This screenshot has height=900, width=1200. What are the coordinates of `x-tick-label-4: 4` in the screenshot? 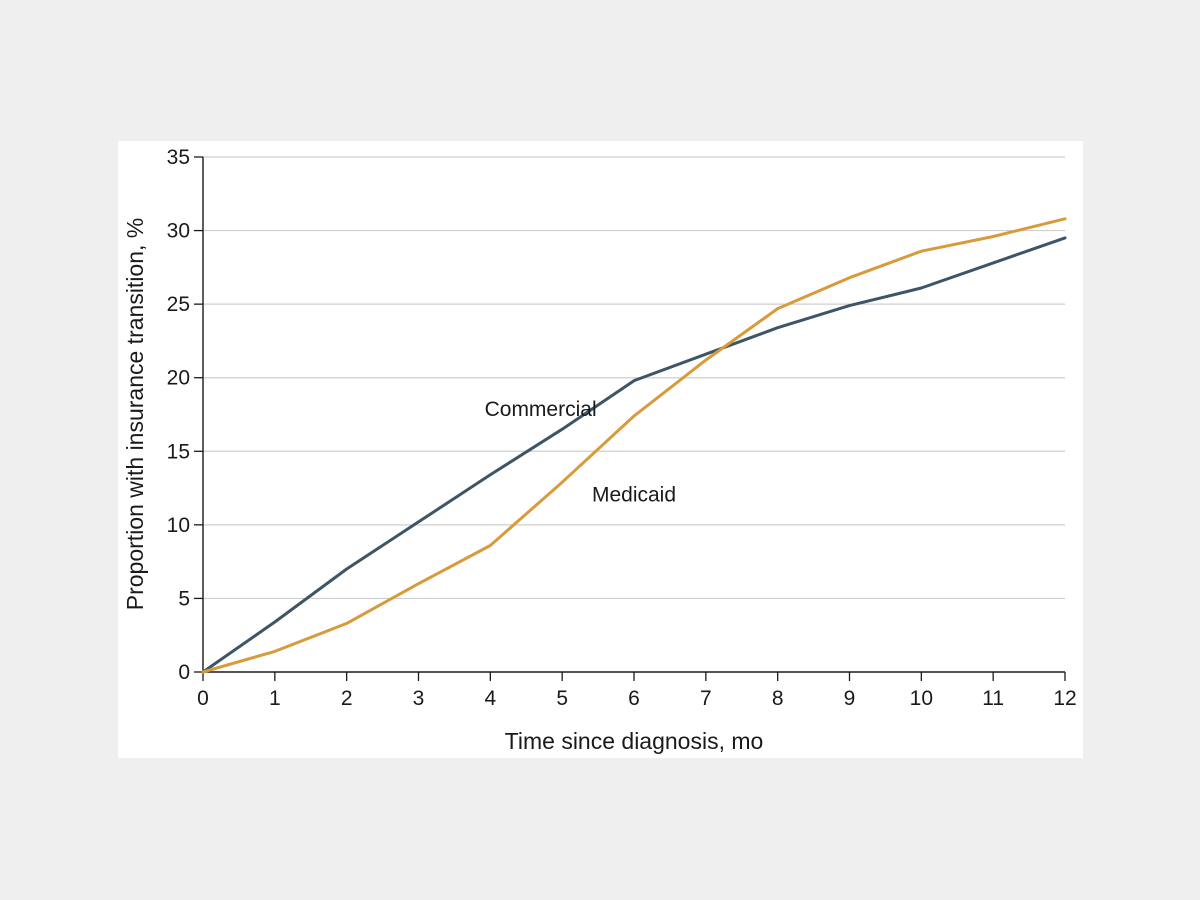 It's located at (490, 698).